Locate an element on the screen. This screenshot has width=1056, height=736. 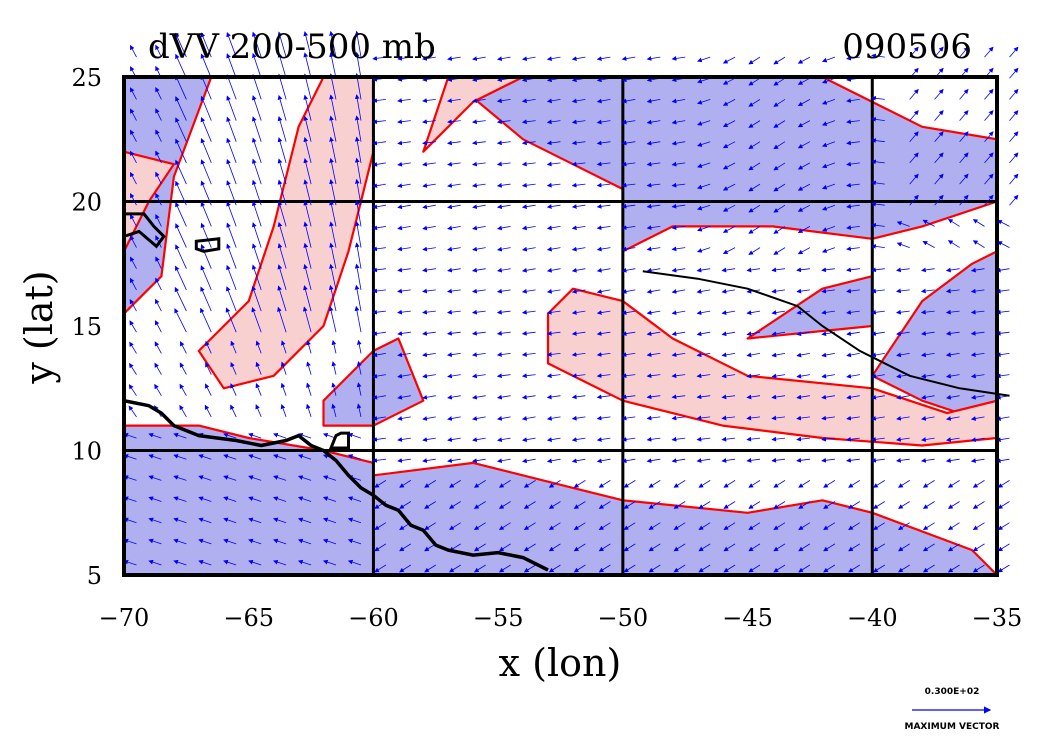
x-tick-label: −45 is located at coordinates (747, 618).